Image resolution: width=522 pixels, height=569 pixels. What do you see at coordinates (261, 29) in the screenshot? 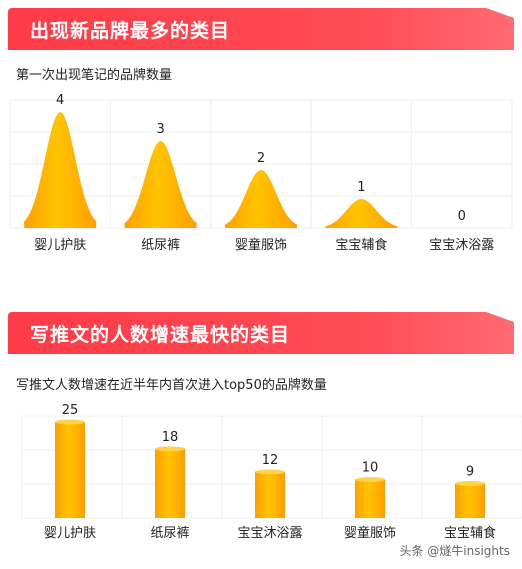
I see `section-header-new-brands: 出现新品牌最多的类目` at bounding box center [261, 29].